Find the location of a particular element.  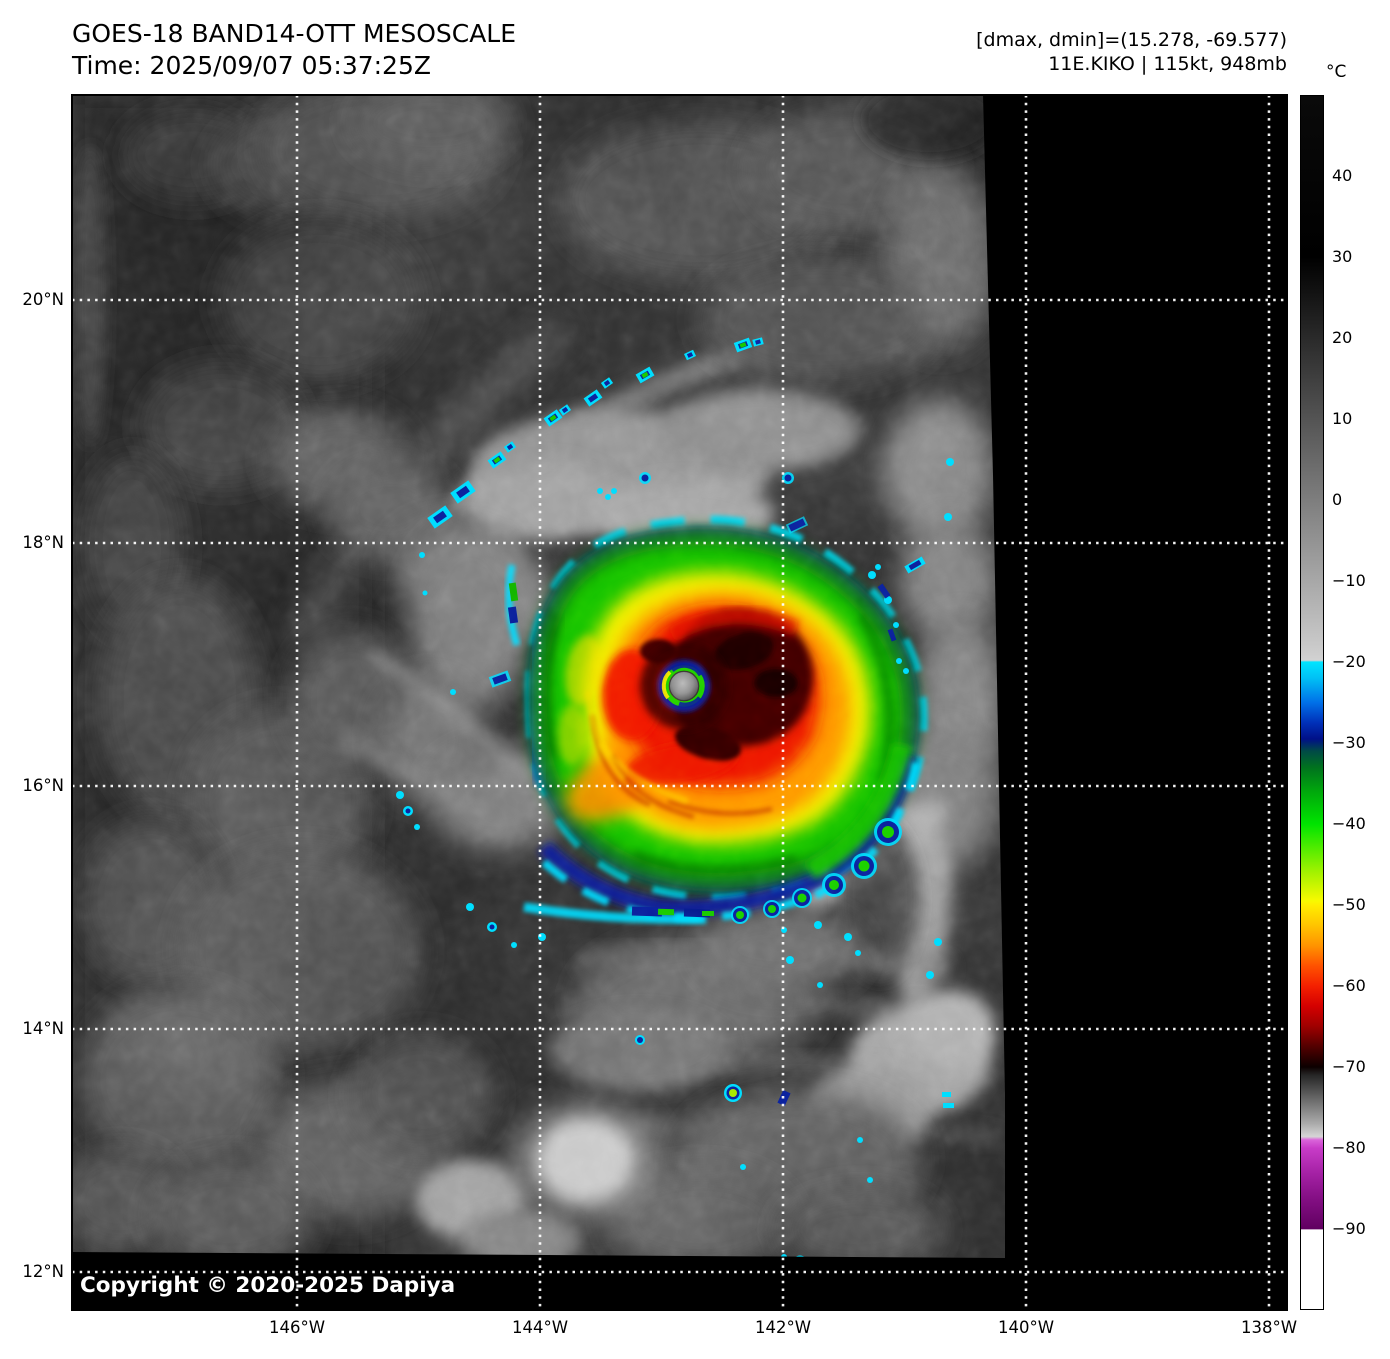

lon-tick-146w: 146°W is located at coordinates (297, 1327).